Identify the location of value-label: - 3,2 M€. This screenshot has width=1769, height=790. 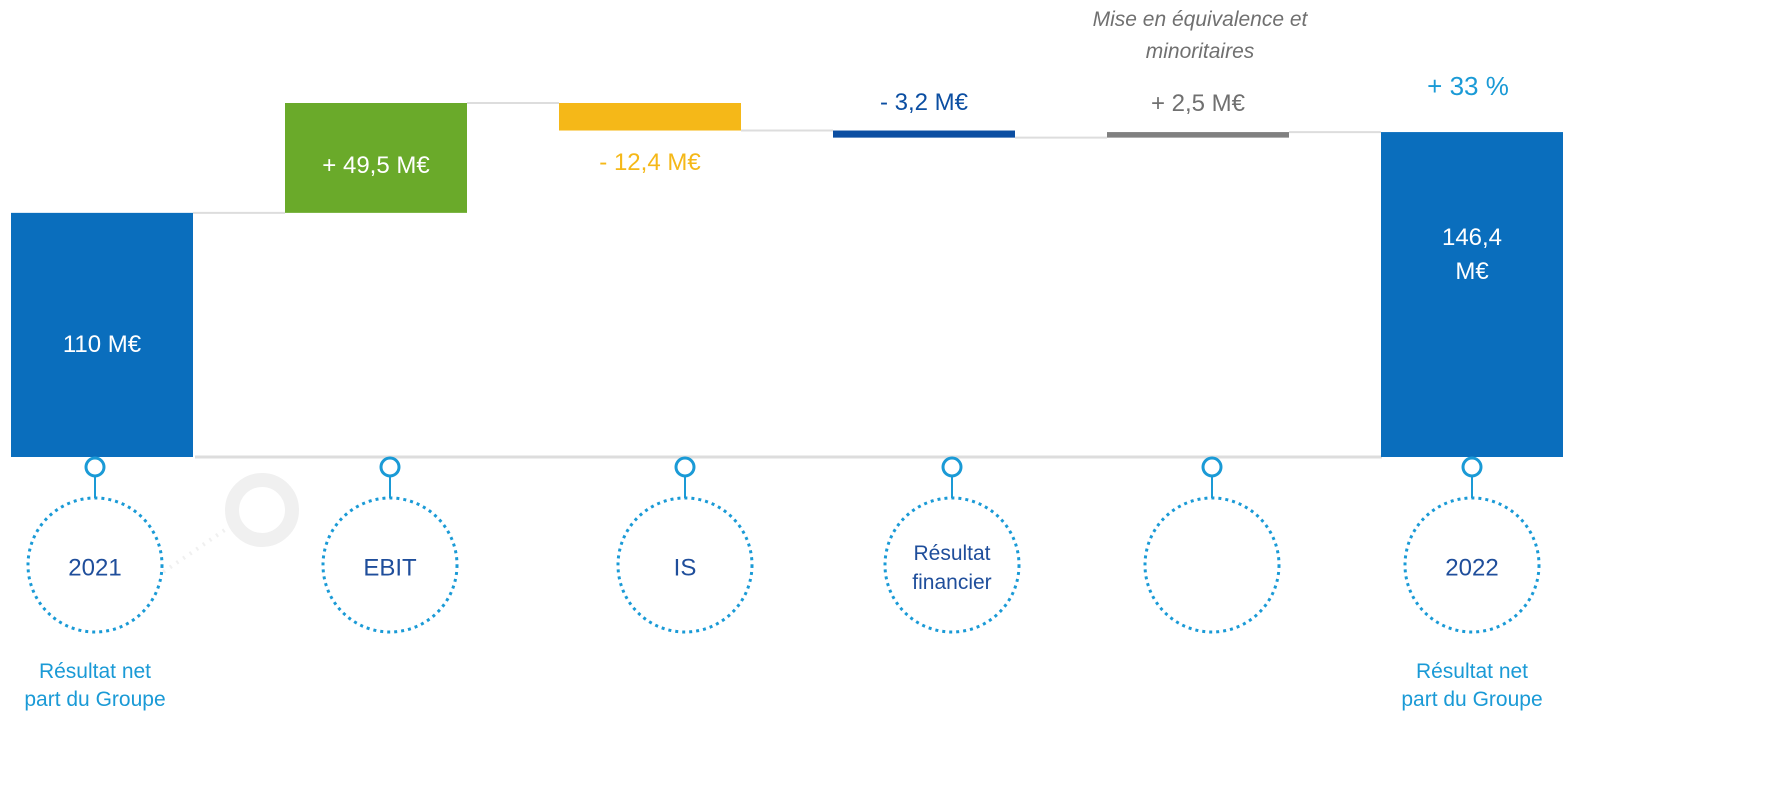
(924, 102).